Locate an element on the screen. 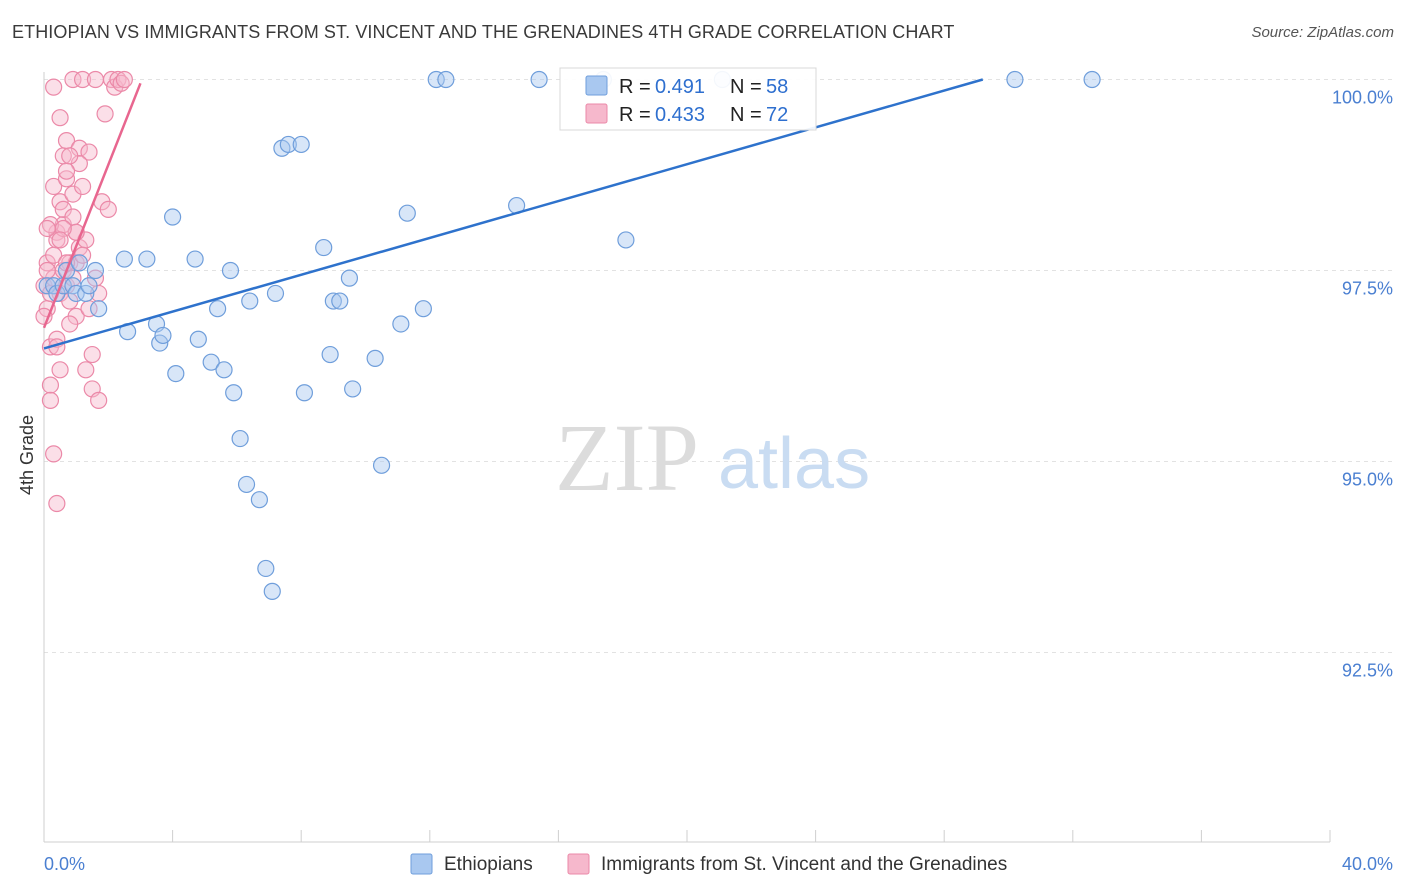 The image size is (1406, 892). y-tick-label-1: 95.0% is located at coordinates (1367, 480).